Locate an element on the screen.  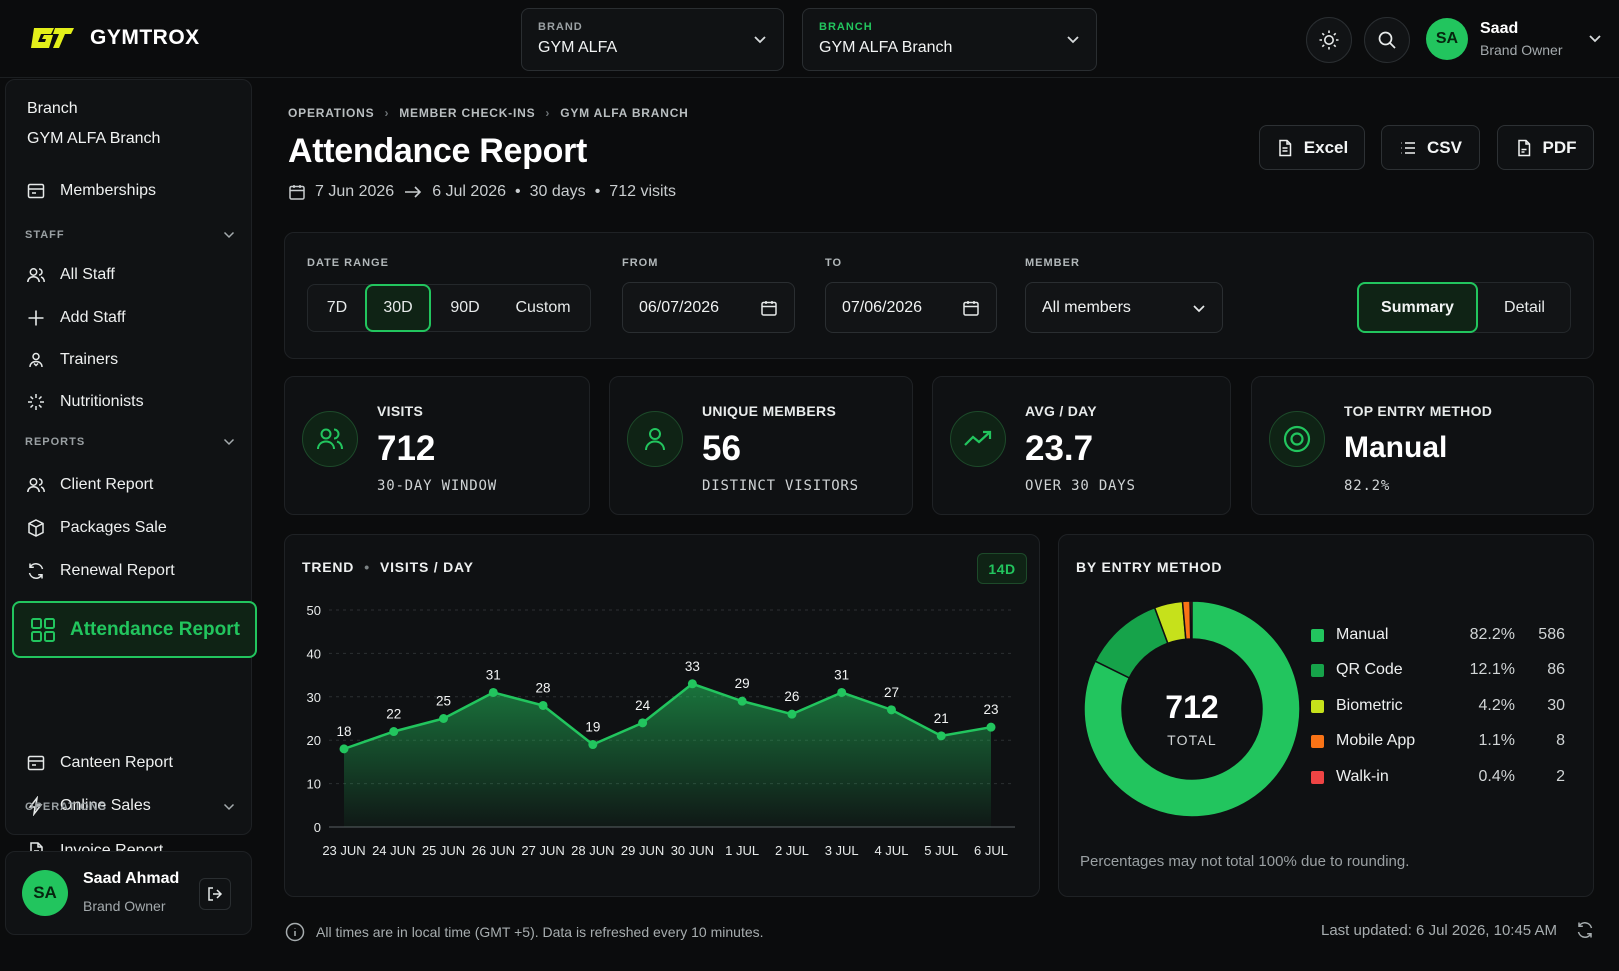
data-label: 25 is located at coordinates (443, 701).